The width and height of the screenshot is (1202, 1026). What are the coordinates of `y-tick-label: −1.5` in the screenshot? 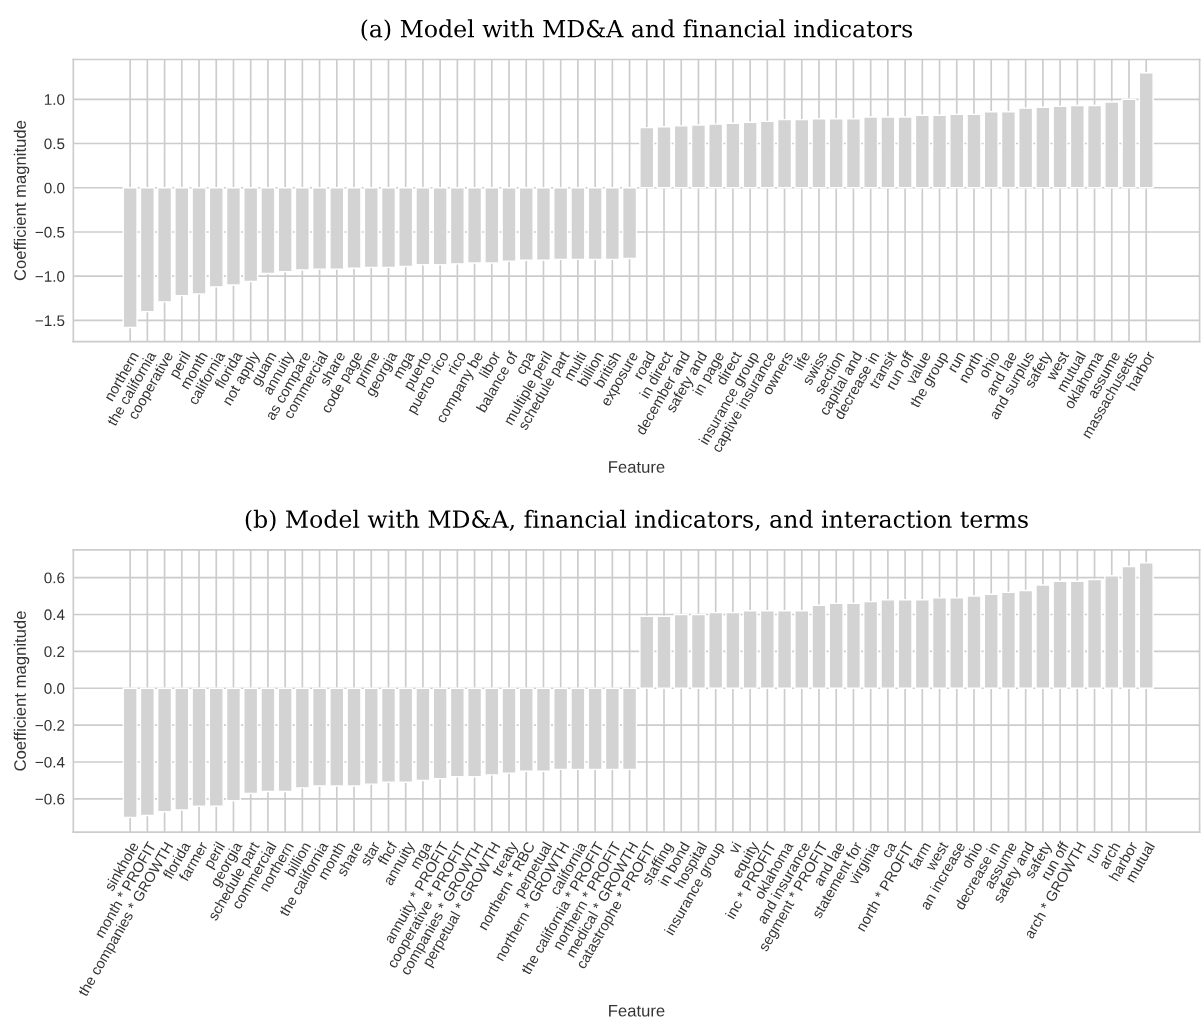 It's located at (50, 321).